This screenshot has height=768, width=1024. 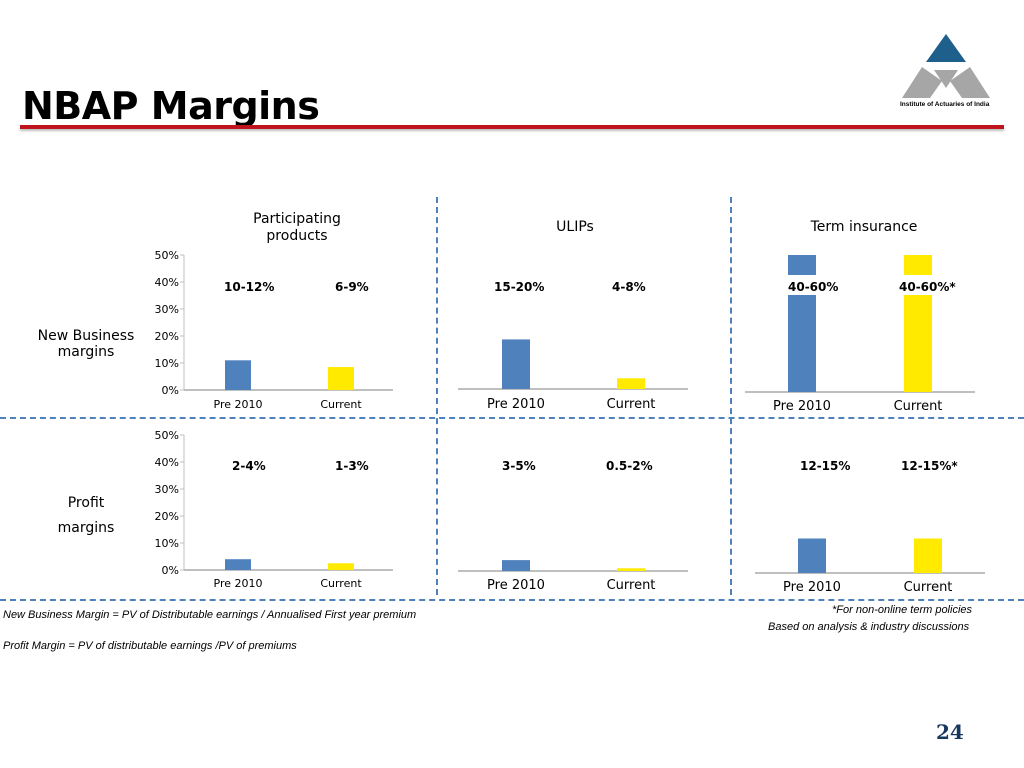 What do you see at coordinates (629, 287) in the screenshot?
I see `range-label: 4-8%` at bounding box center [629, 287].